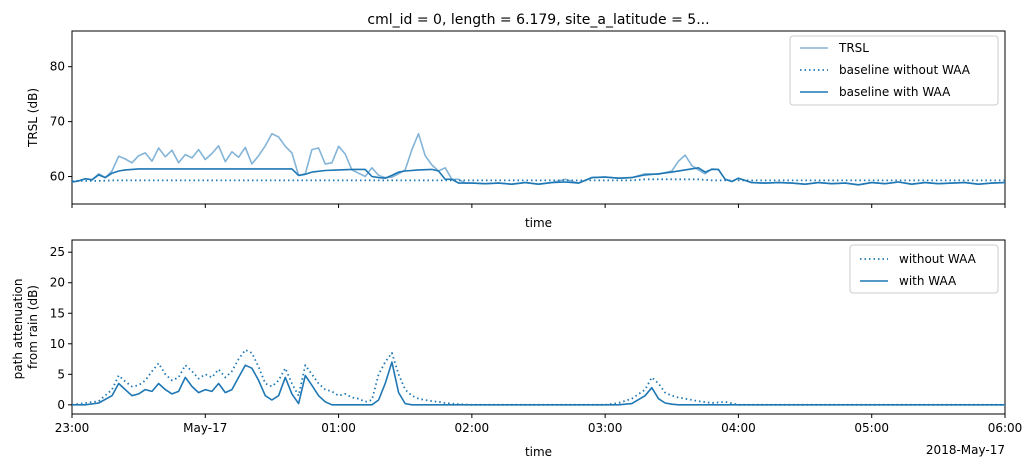 This screenshot has height=468, width=1033. I want to click on legend-label-baseline-without-waa: baseline without WAA, so click(905, 70).